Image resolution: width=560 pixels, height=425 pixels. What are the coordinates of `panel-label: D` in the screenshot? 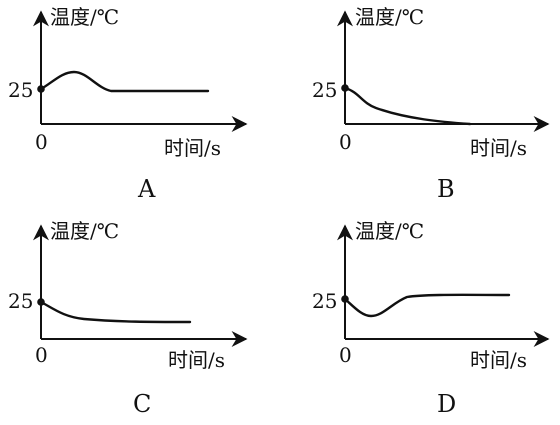 It's located at (446, 404).